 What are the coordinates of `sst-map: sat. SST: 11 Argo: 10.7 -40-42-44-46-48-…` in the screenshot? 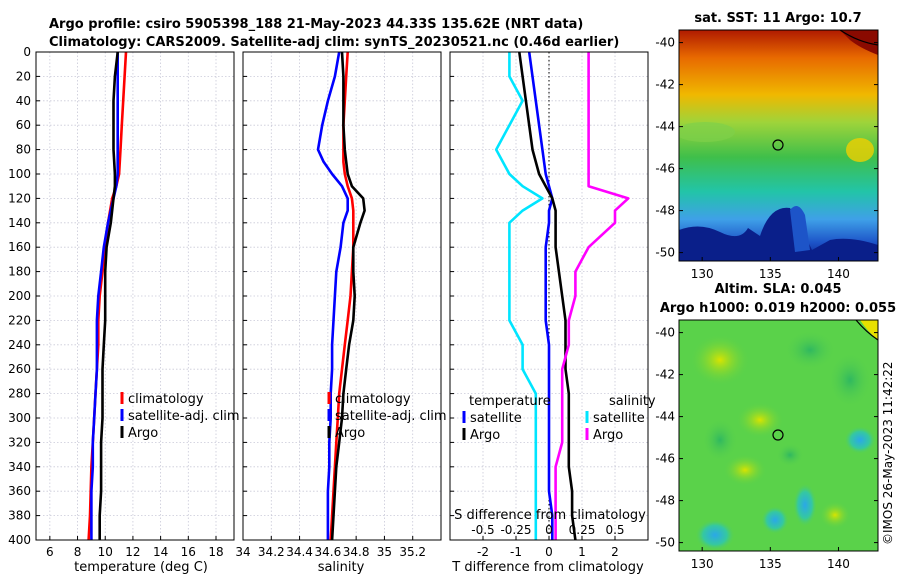 It's located at (767, 146).